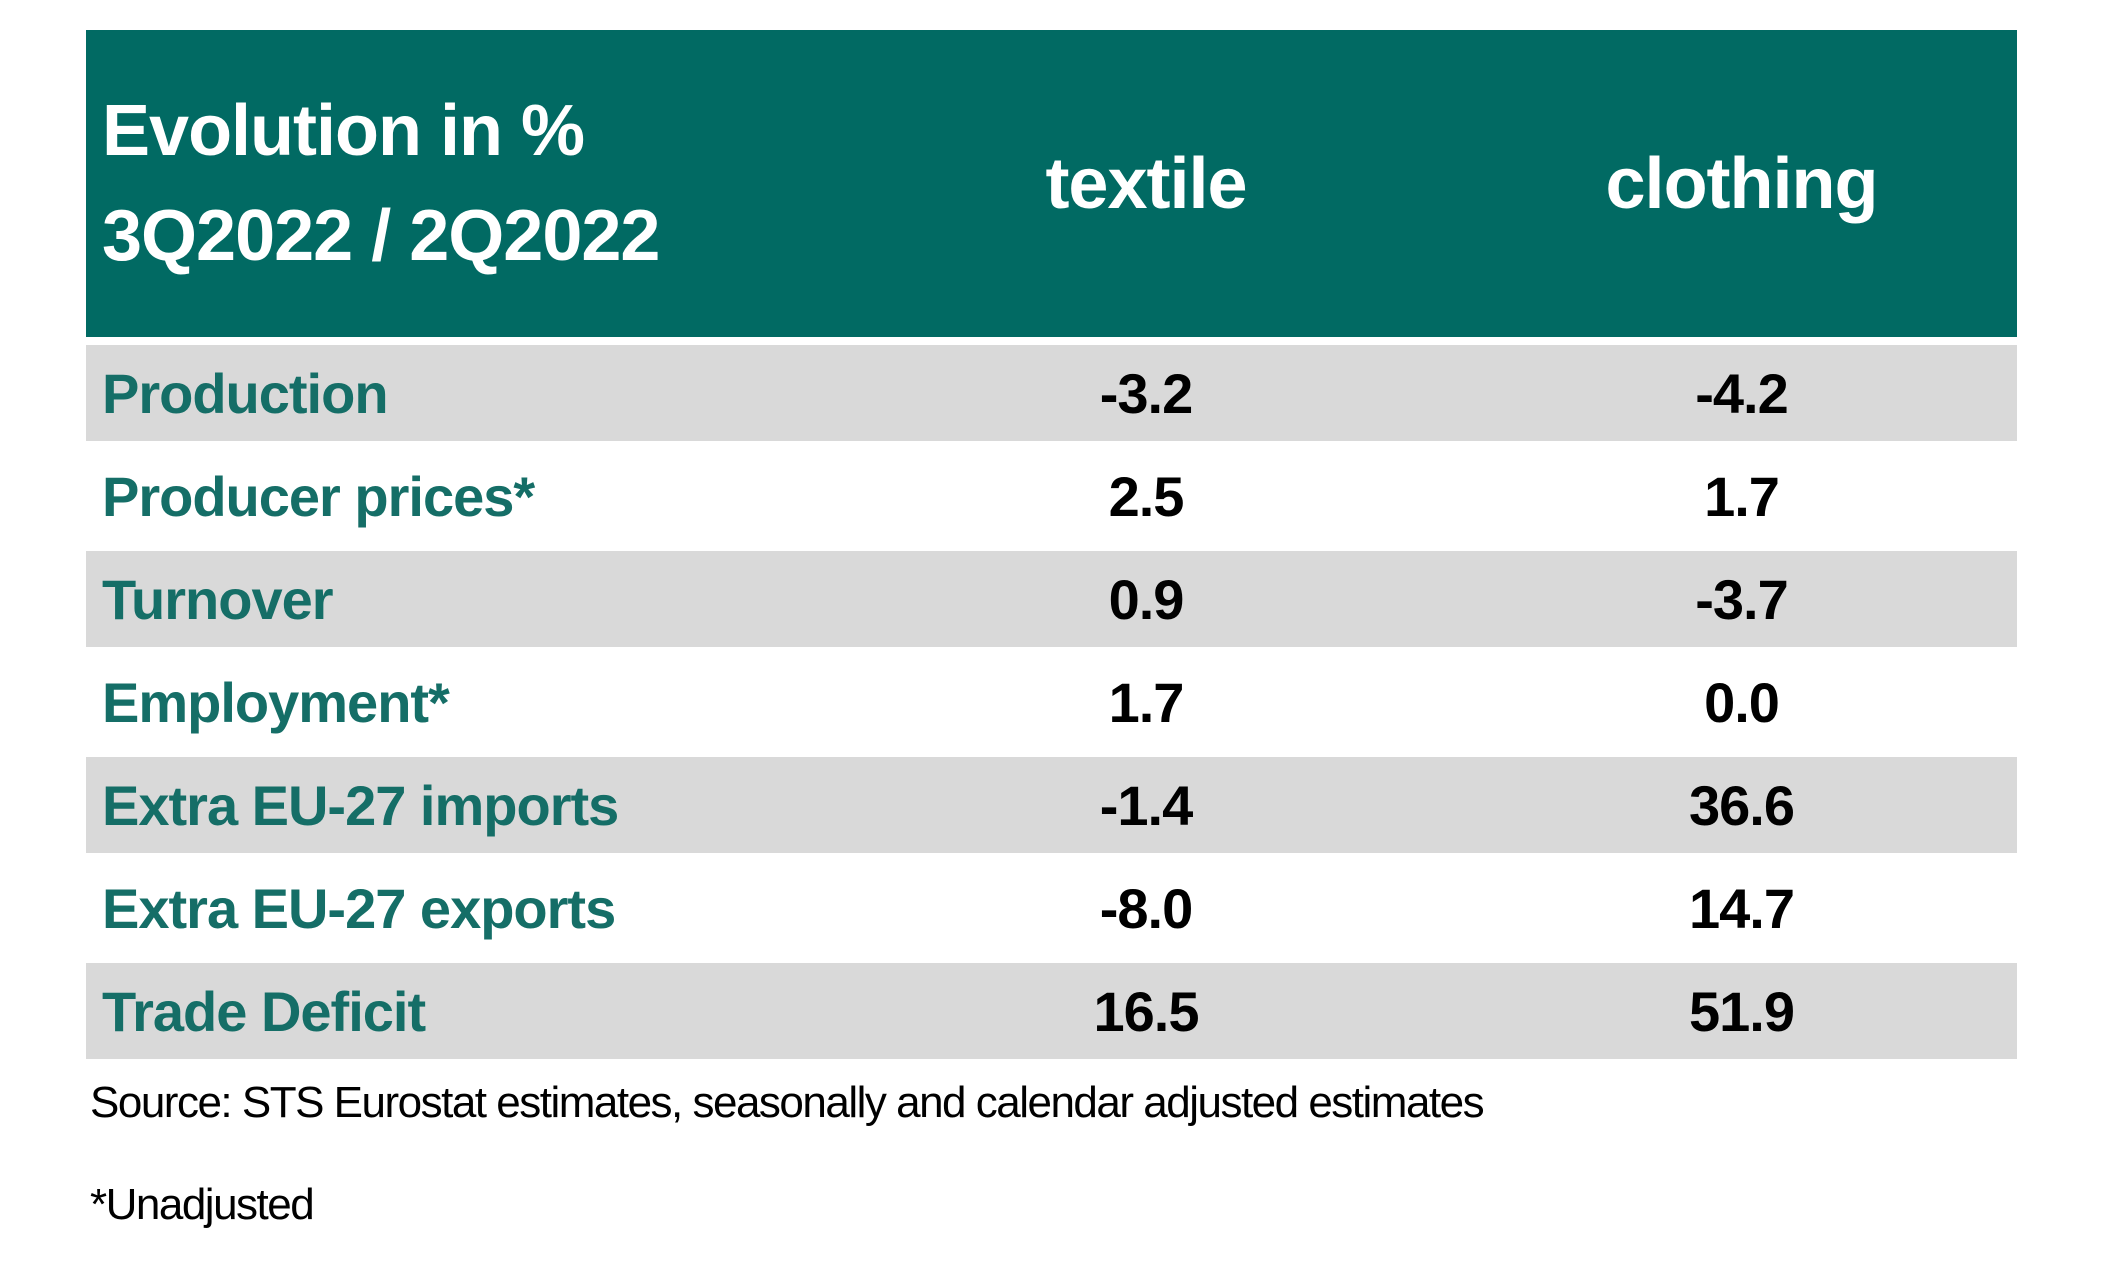 Image resolution: width=2107 pixels, height=1269 pixels. Describe the element at coordinates (218, 599) in the screenshot. I see `row-label: Turnover` at that location.